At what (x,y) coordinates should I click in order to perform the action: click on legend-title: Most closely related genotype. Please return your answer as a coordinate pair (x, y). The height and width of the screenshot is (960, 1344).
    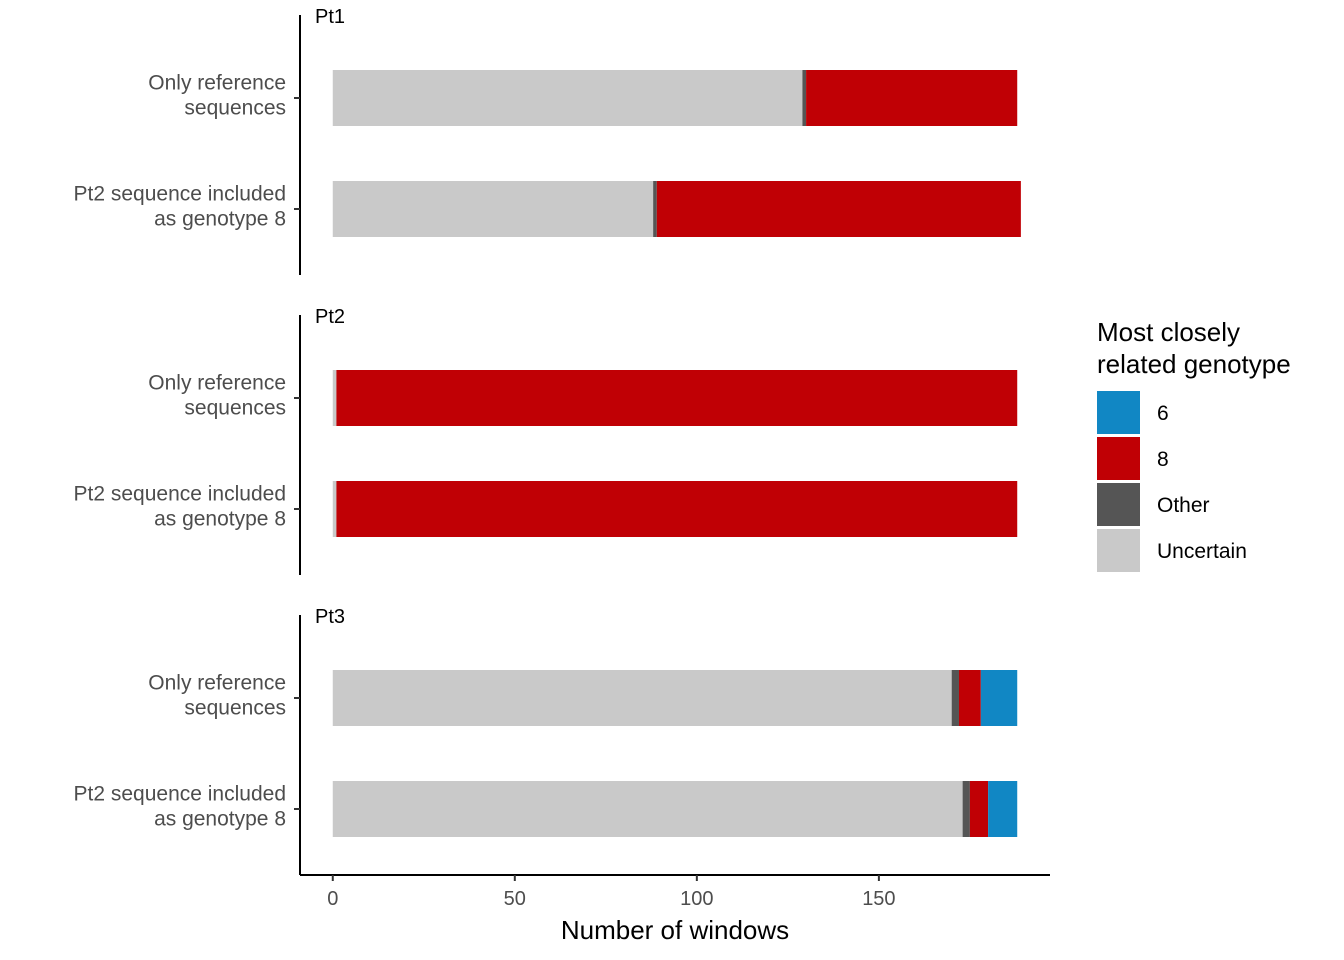
    Looking at the image, I should click on (1194, 348).